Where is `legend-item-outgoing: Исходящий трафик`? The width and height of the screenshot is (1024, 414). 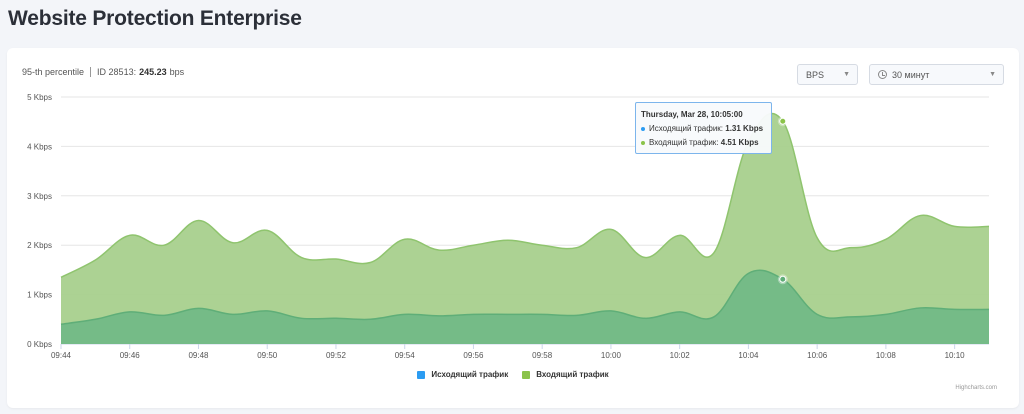 legend-item-outgoing: Исходящий трафик is located at coordinates (462, 374).